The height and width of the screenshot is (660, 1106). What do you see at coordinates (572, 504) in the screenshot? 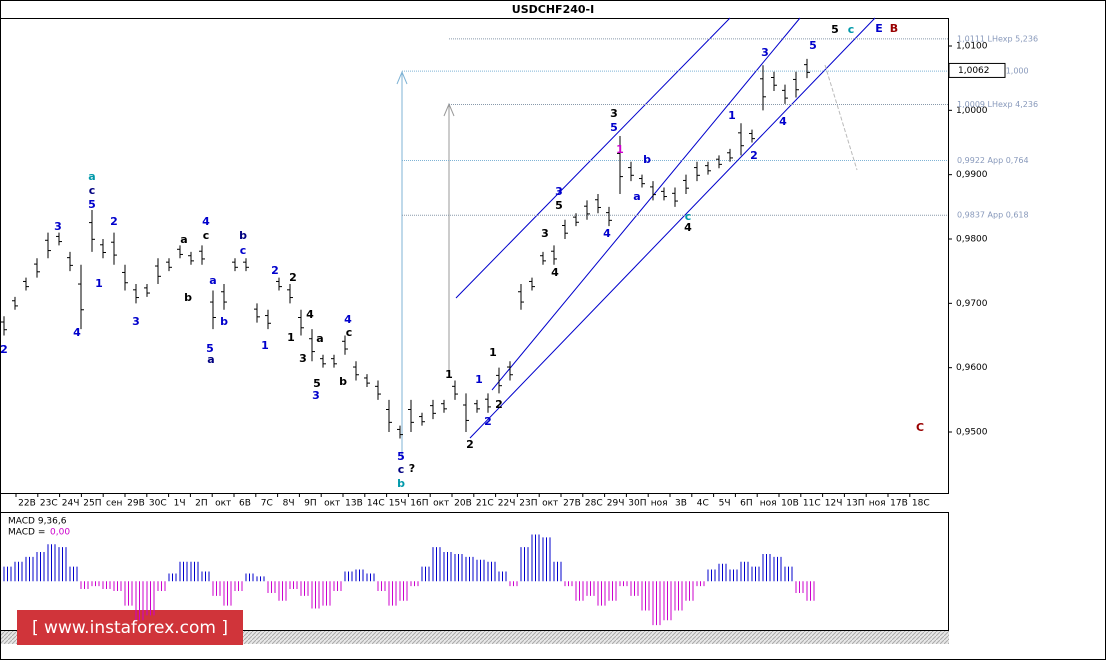
I see `x-tick-label: 27В` at bounding box center [572, 504].